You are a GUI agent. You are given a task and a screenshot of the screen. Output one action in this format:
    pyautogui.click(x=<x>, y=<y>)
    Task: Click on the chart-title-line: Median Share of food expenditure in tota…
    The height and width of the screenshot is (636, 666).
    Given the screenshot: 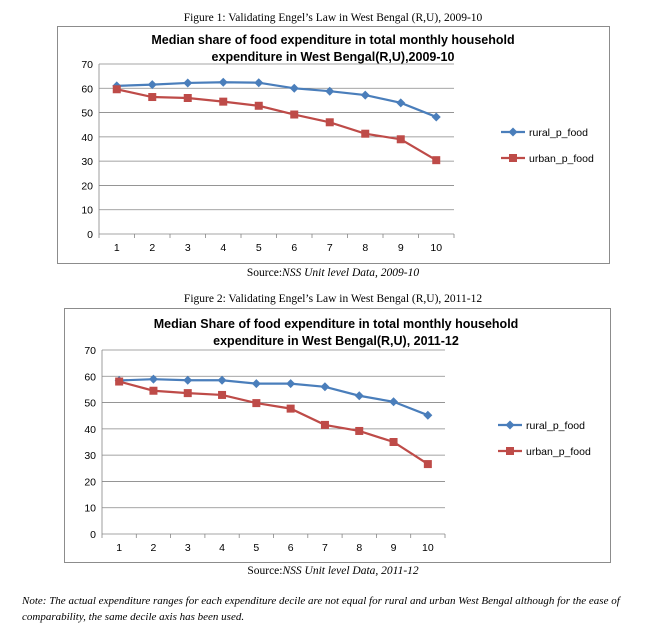 What is the action you would take?
    pyautogui.click(x=336, y=324)
    